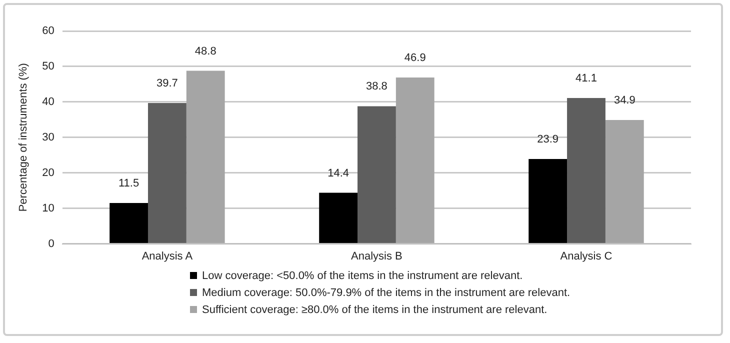 Image resolution: width=730 pixels, height=343 pixels. What do you see at coordinates (415, 58) in the screenshot?
I see `data-label: 46.9` at bounding box center [415, 58].